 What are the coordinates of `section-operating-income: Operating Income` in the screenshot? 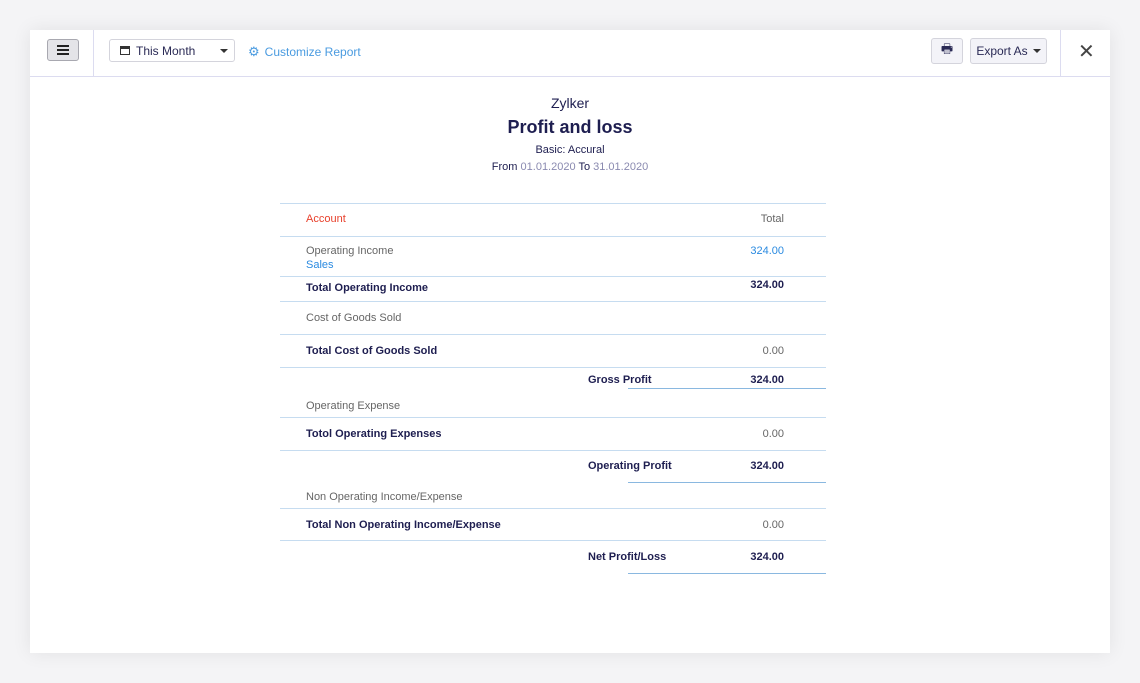 It's located at (350, 251).